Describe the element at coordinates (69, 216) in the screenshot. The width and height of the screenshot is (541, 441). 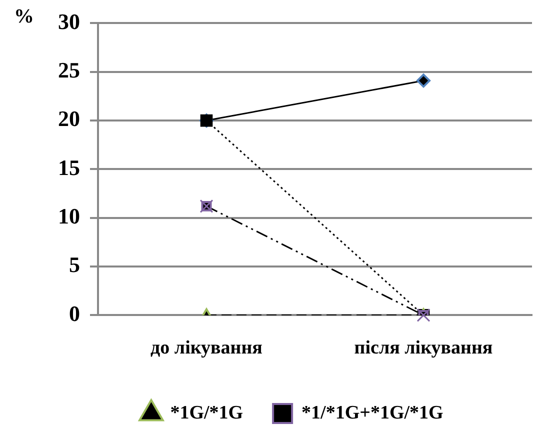
I see `y-tick-label: 10` at that location.